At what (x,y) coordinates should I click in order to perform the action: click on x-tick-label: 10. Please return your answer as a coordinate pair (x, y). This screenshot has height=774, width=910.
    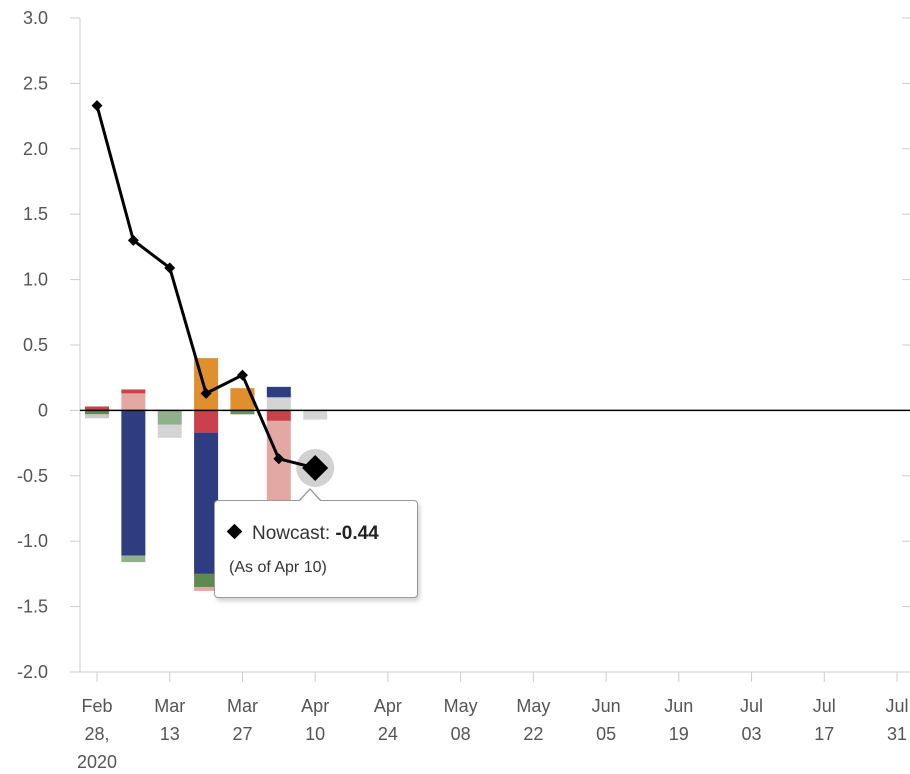
    Looking at the image, I should click on (315, 734).